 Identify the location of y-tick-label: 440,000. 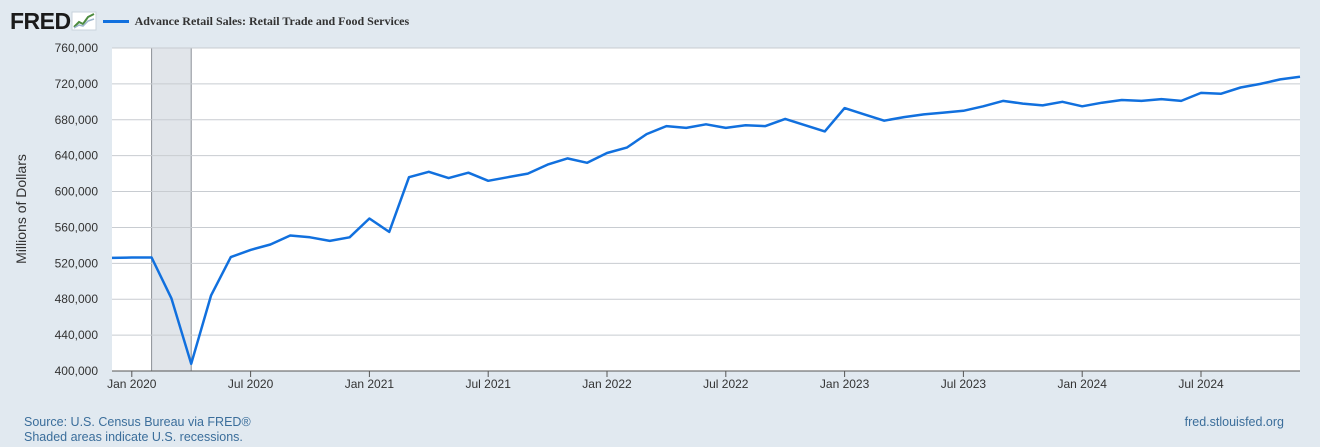
(77, 335).